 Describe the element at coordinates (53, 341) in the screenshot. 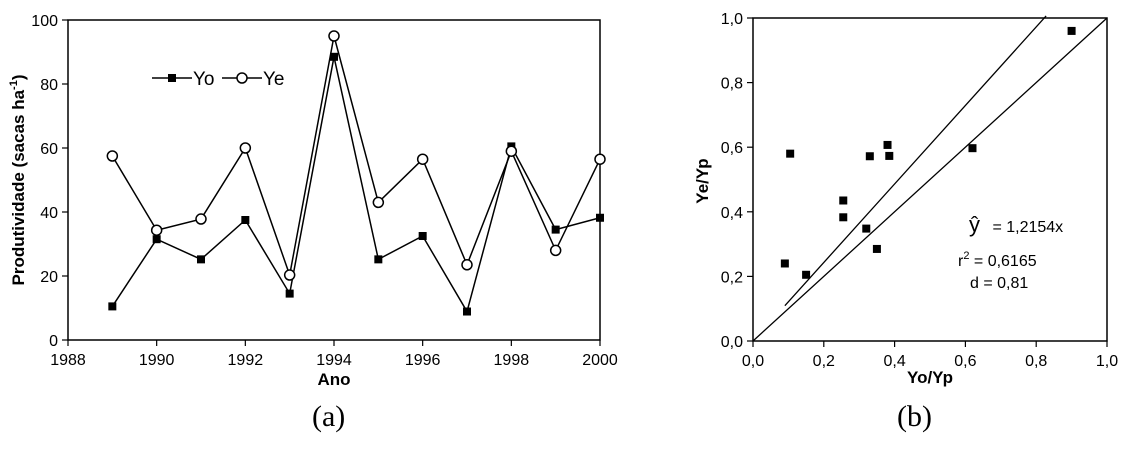

I see `chart-a-y-tick-label: 0` at that location.